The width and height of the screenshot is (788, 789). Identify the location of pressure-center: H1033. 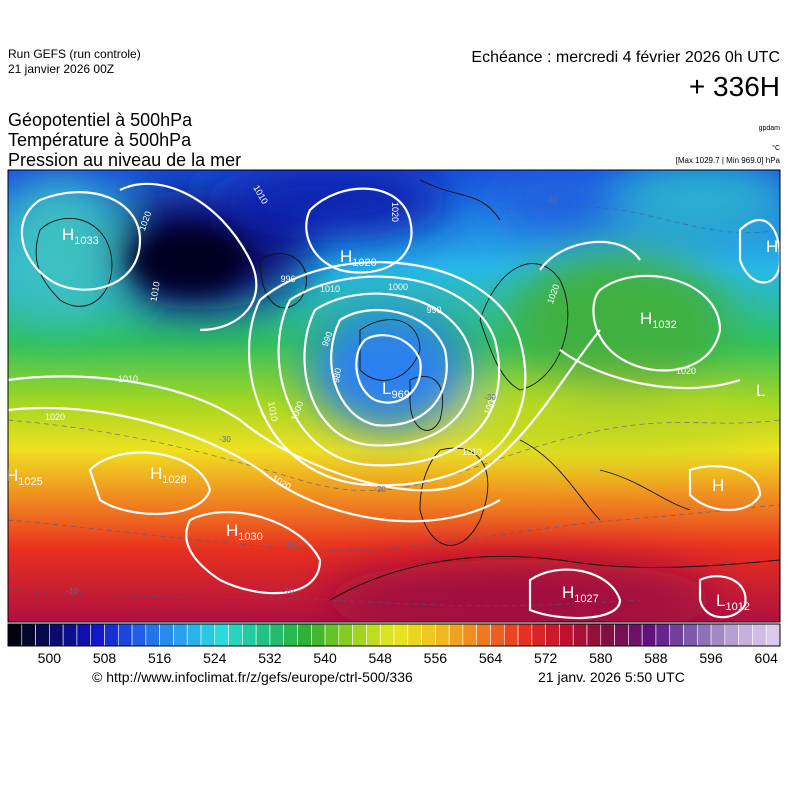
(80, 236).